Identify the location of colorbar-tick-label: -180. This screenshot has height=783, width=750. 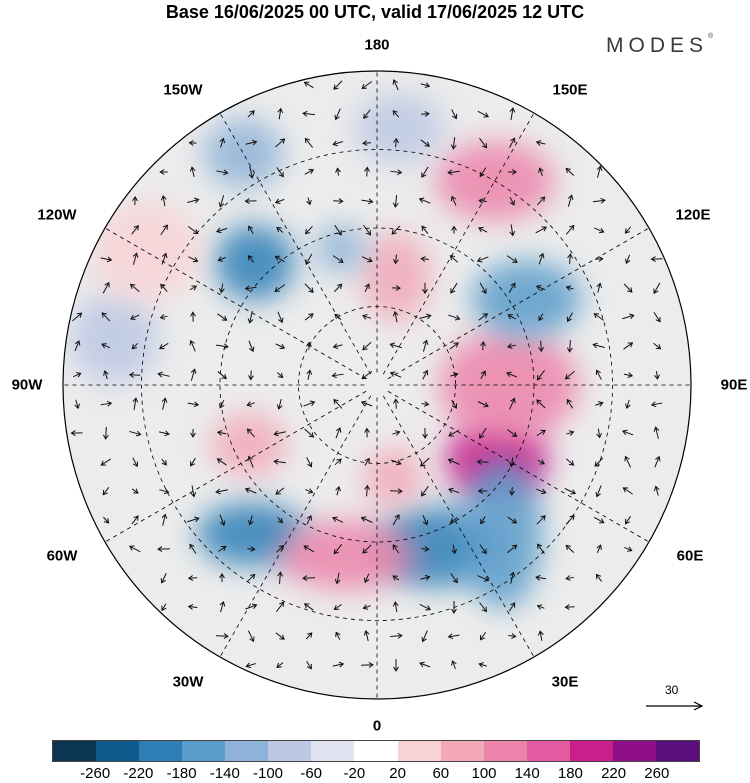
(181, 773).